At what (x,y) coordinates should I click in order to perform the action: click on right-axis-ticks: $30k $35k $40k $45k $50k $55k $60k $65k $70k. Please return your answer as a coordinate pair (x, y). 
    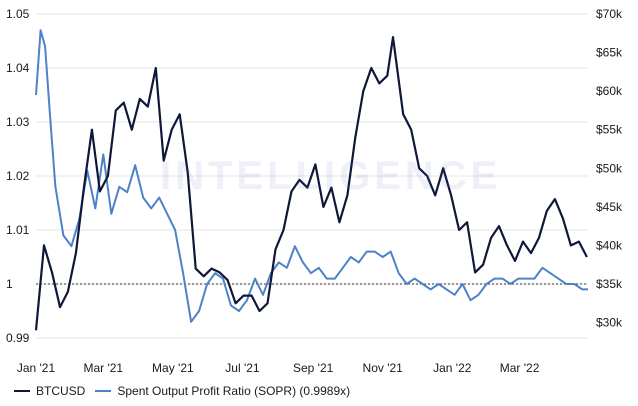
    Looking at the image, I should click on (609, 168).